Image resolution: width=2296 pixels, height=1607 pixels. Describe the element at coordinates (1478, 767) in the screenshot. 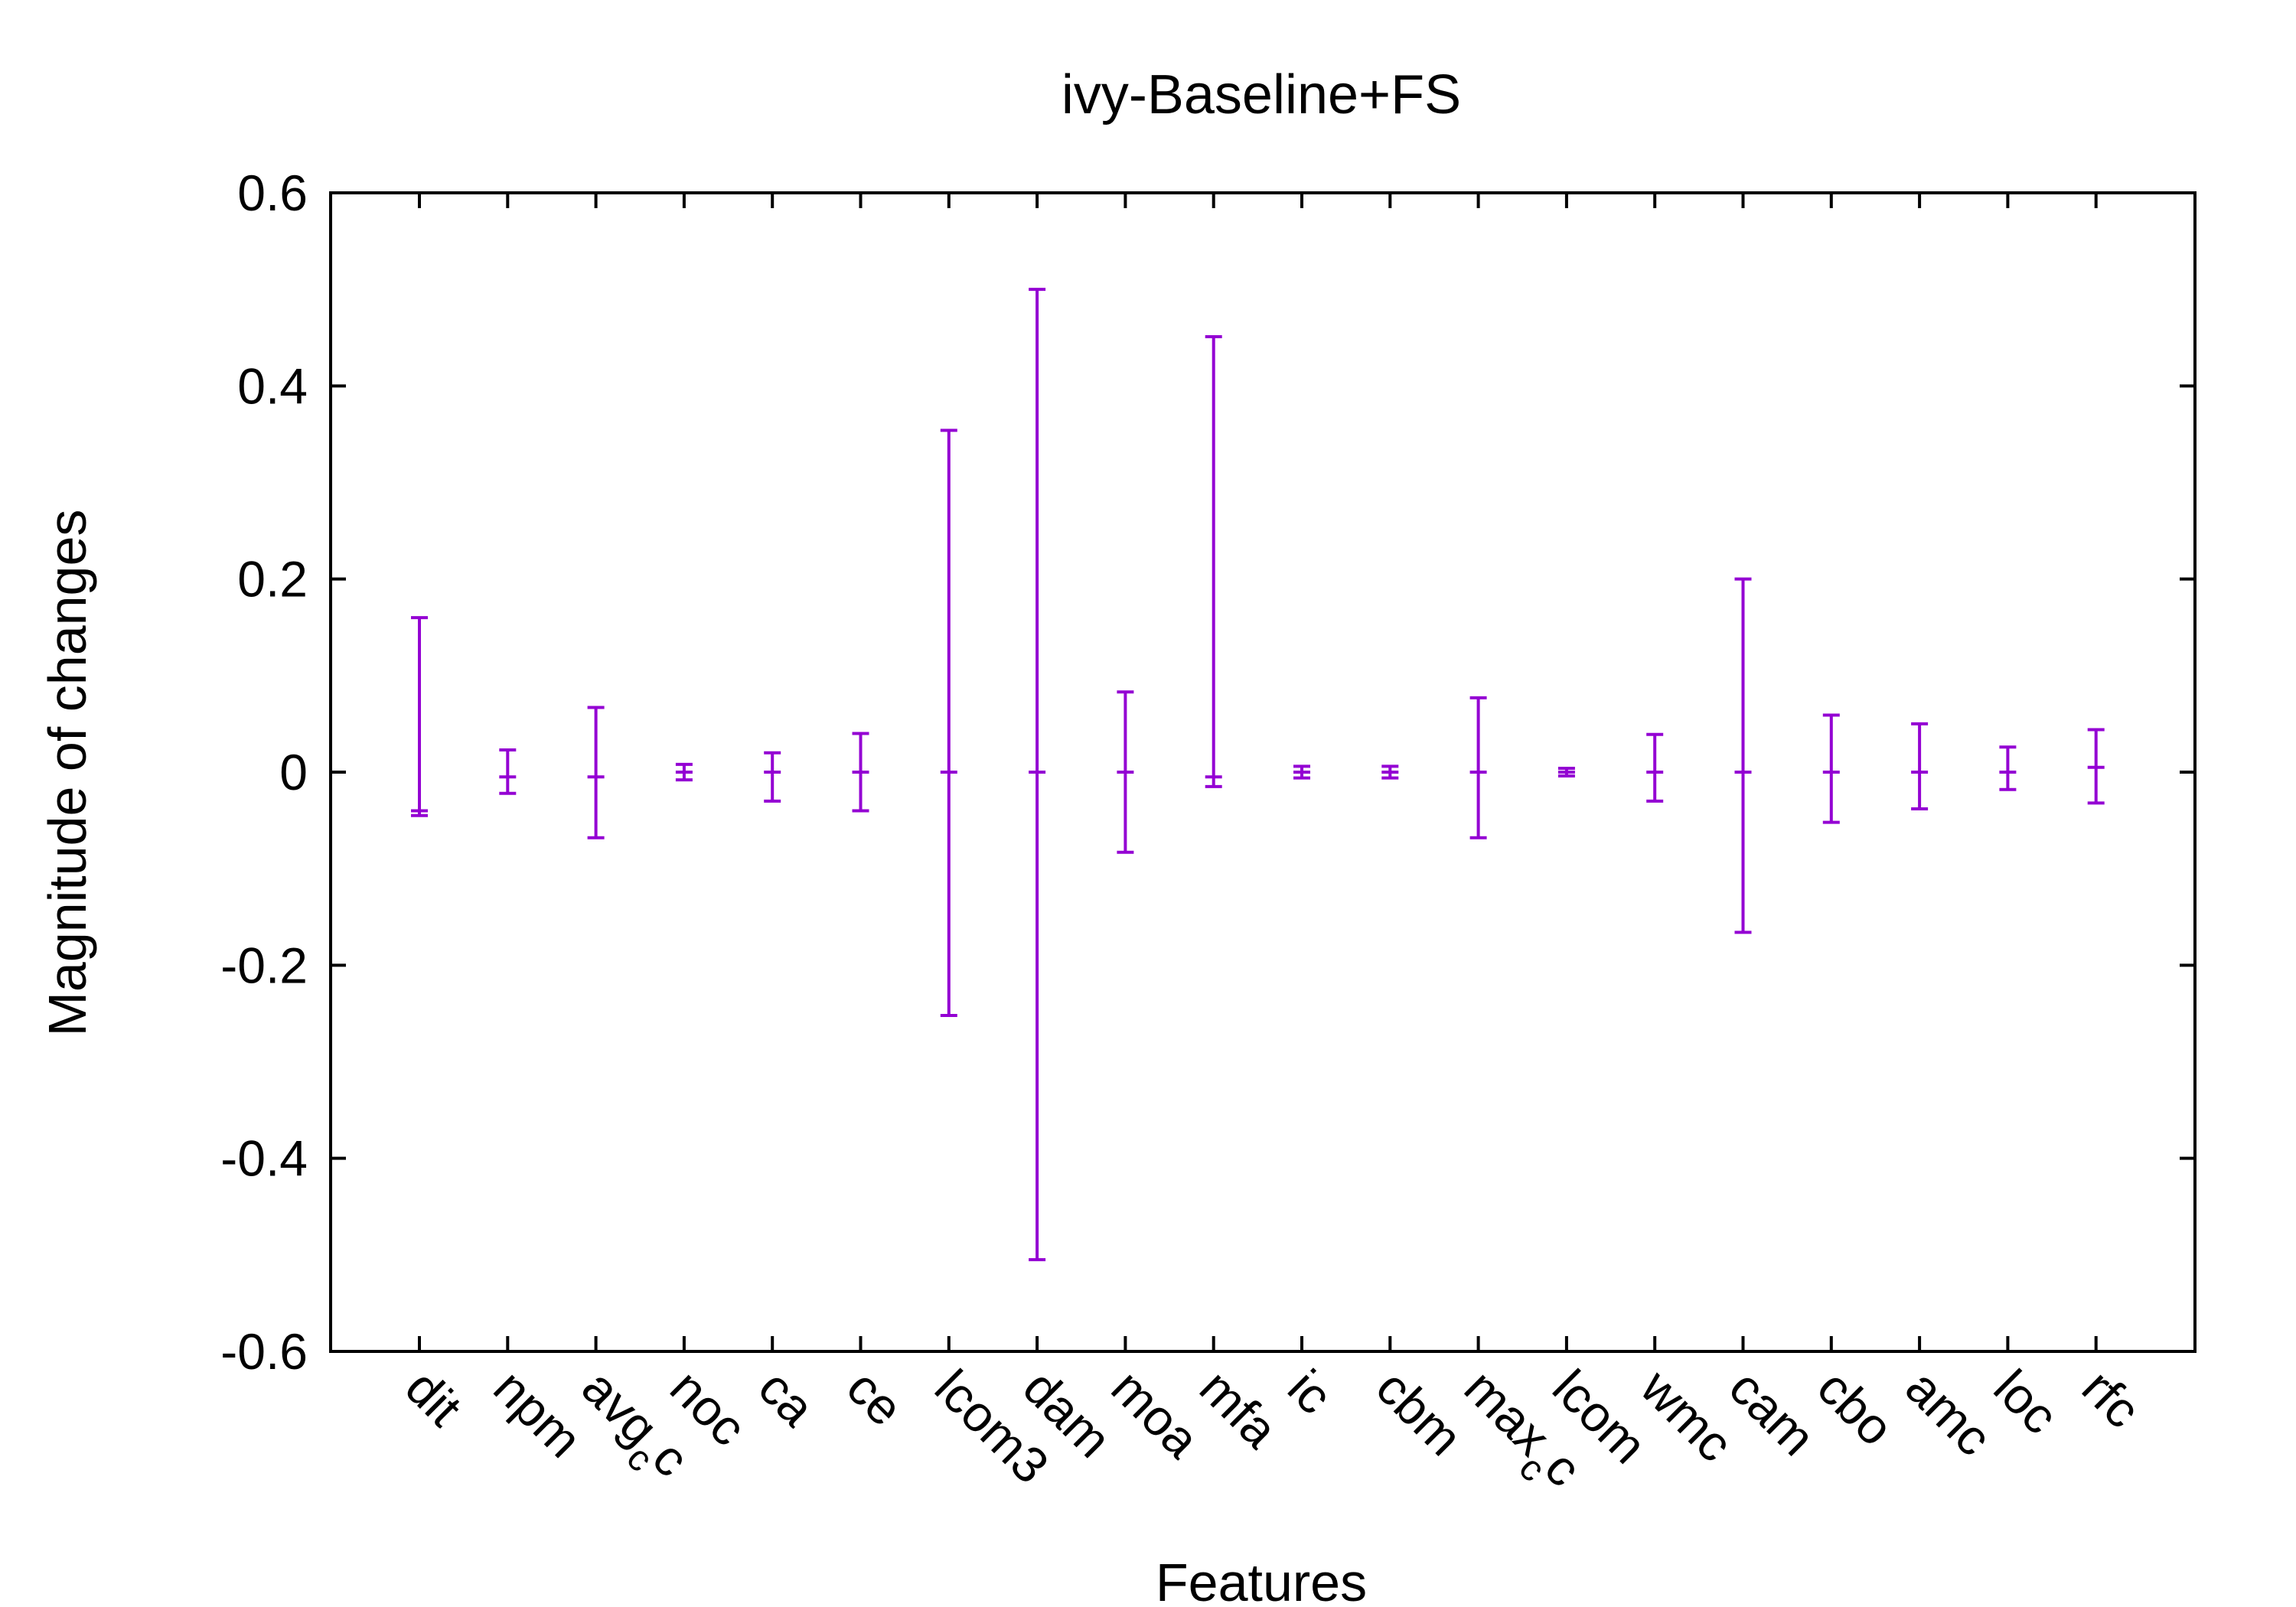

I see `error-bar-maxc` at that location.